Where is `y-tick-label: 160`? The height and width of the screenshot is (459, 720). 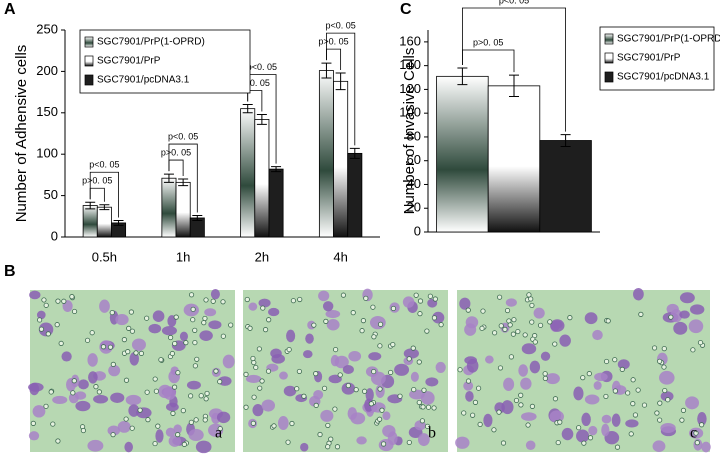 y-tick-label: 160 is located at coordinates (410, 40).